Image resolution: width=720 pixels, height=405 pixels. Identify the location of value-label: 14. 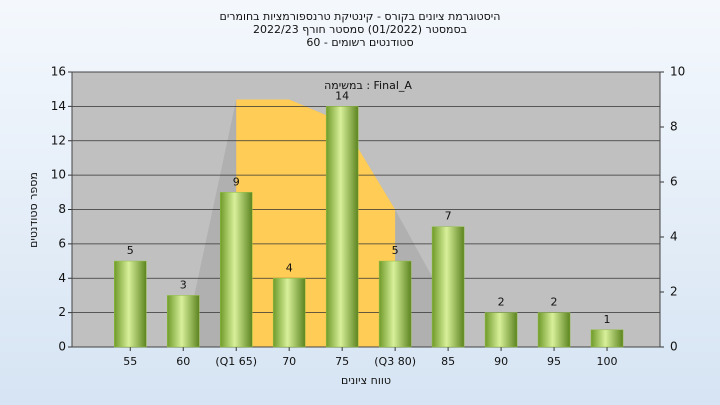
(342, 95).